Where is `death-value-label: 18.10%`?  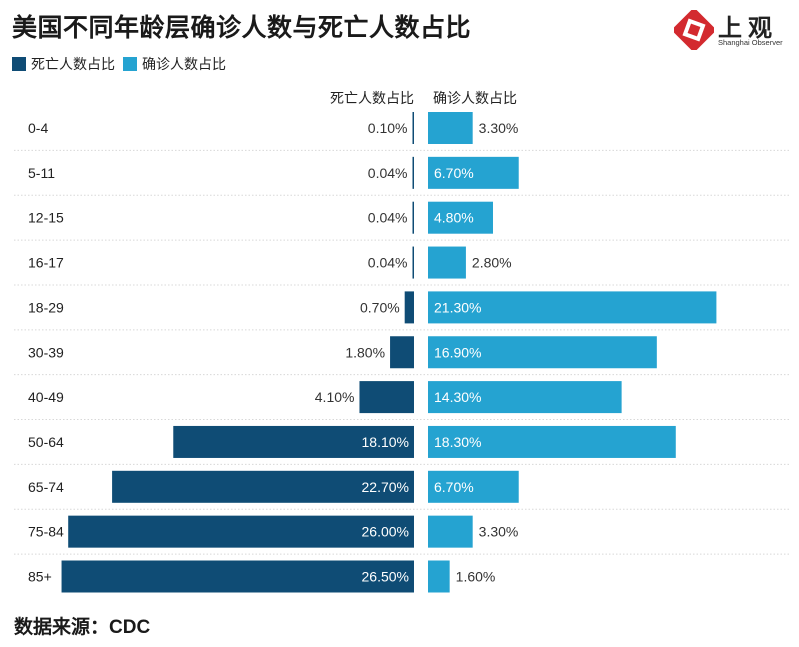 death-value-label: 18.10% is located at coordinates (385, 442).